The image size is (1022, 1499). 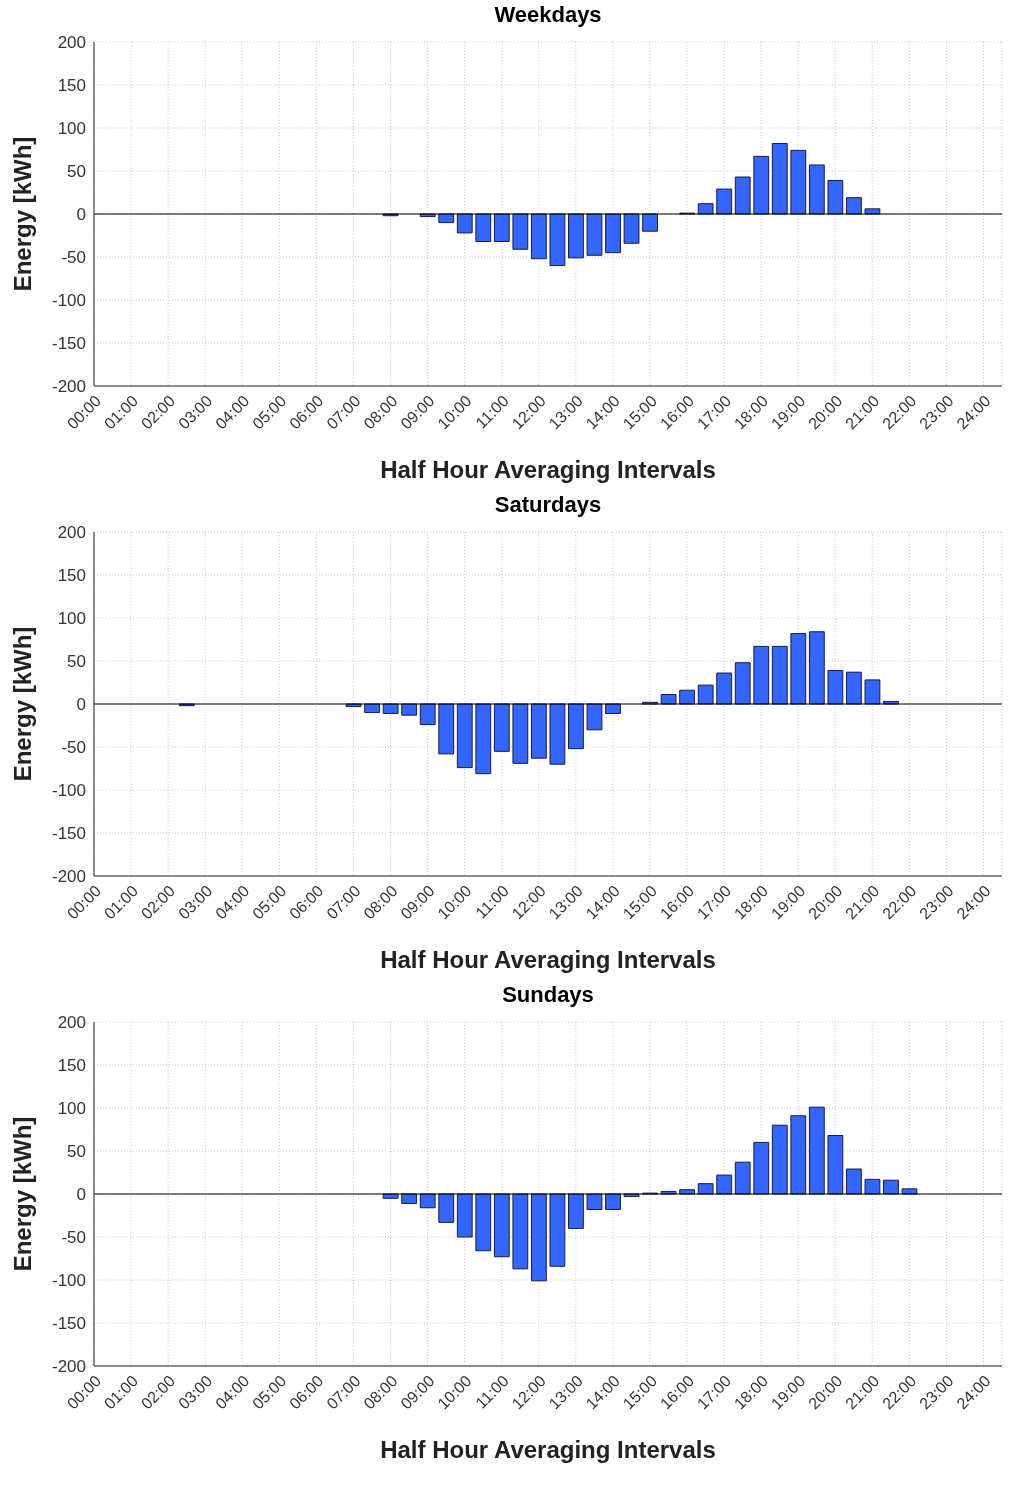 What do you see at coordinates (548, 995) in the screenshot?
I see `chart-title: Sundays` at bounding box center [548, 995].